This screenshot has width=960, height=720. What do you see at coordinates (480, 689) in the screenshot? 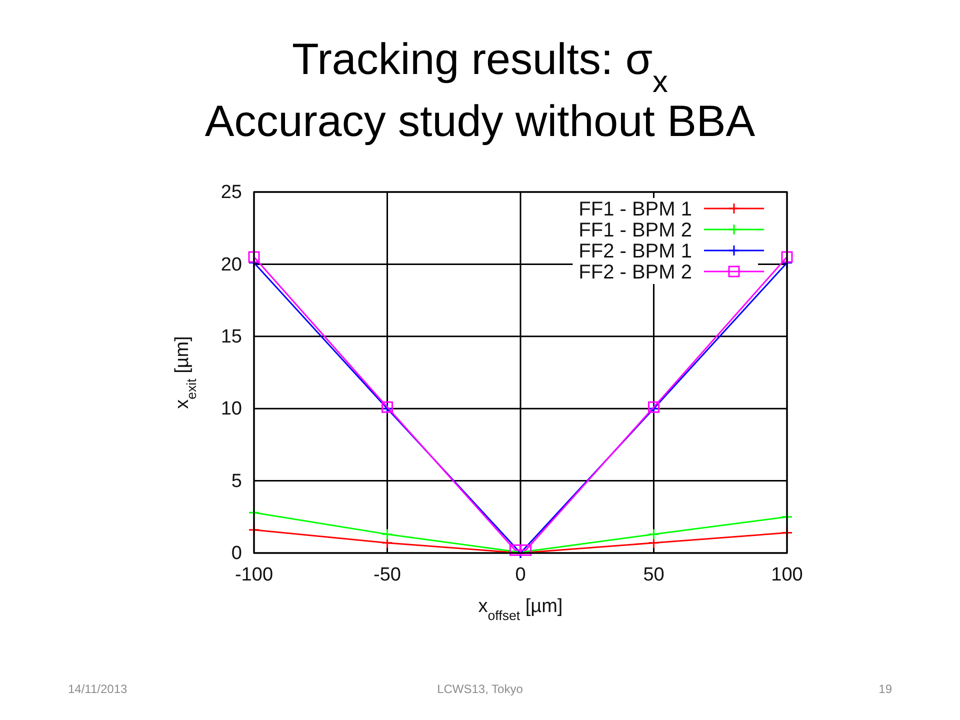
I see `text: LCWS13, Tokyo` at bounding box center [480, 689].